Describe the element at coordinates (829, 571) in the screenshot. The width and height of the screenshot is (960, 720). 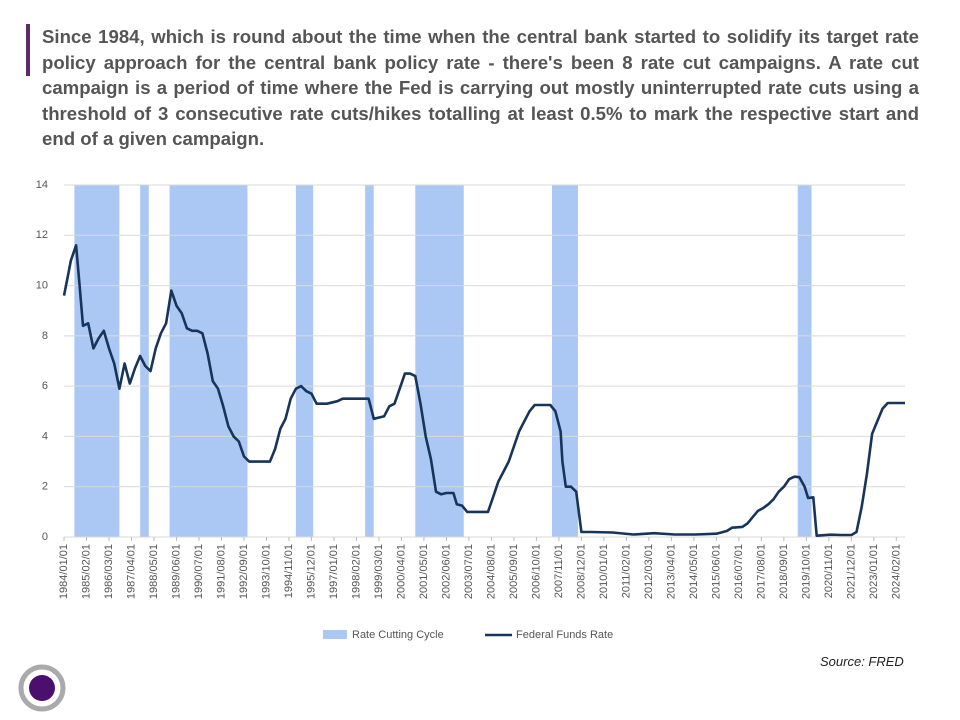
I see `x-tick-label: 2020/11/01` at that location.